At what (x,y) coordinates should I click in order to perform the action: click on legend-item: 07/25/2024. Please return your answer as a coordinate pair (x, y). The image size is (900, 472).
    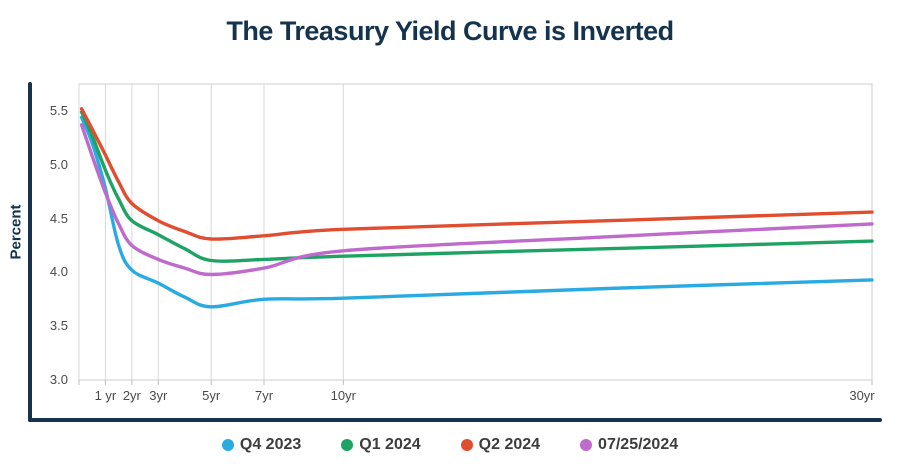
    Looking at the image, I should click on (629, 445).